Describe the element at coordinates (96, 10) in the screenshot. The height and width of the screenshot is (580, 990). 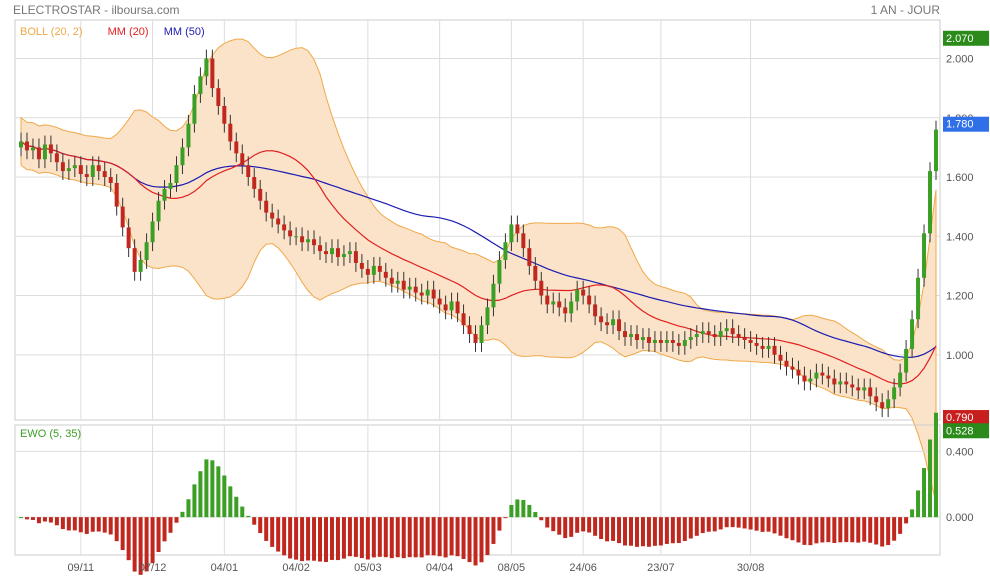
I see `chart-title: ELECTROSTAR - ilboursa.com` at that location.